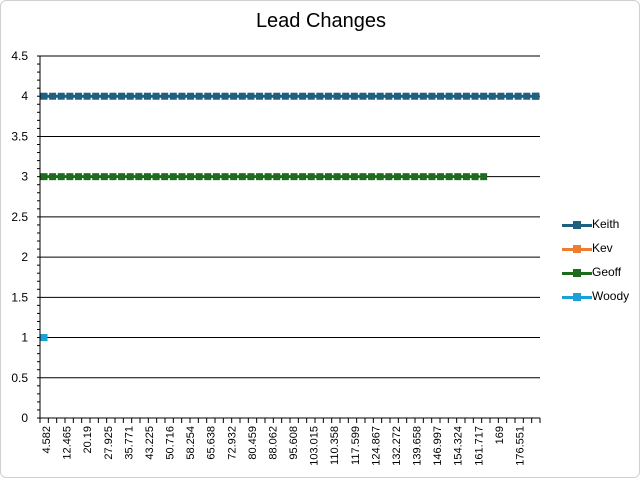 Image resolution: width=642 pixels, height=480 pixels. I want to click on x-tick-label: 103.015, so click(315, 446).